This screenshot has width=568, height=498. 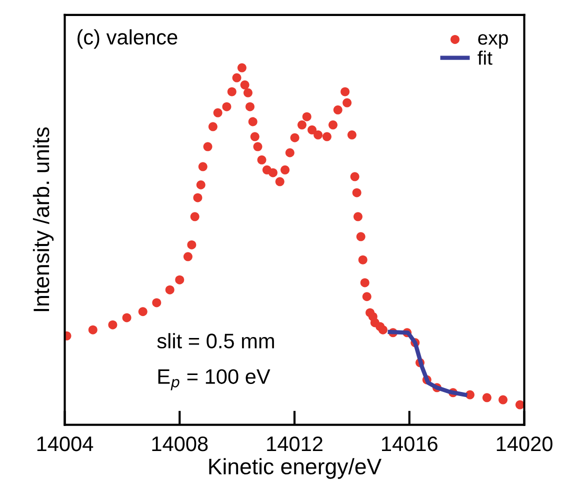 What do you see at coordinates (43, 219) in the screenshot?
I see `y-axis-title: Intensity /arb. units` at bounding box center [43, 219].